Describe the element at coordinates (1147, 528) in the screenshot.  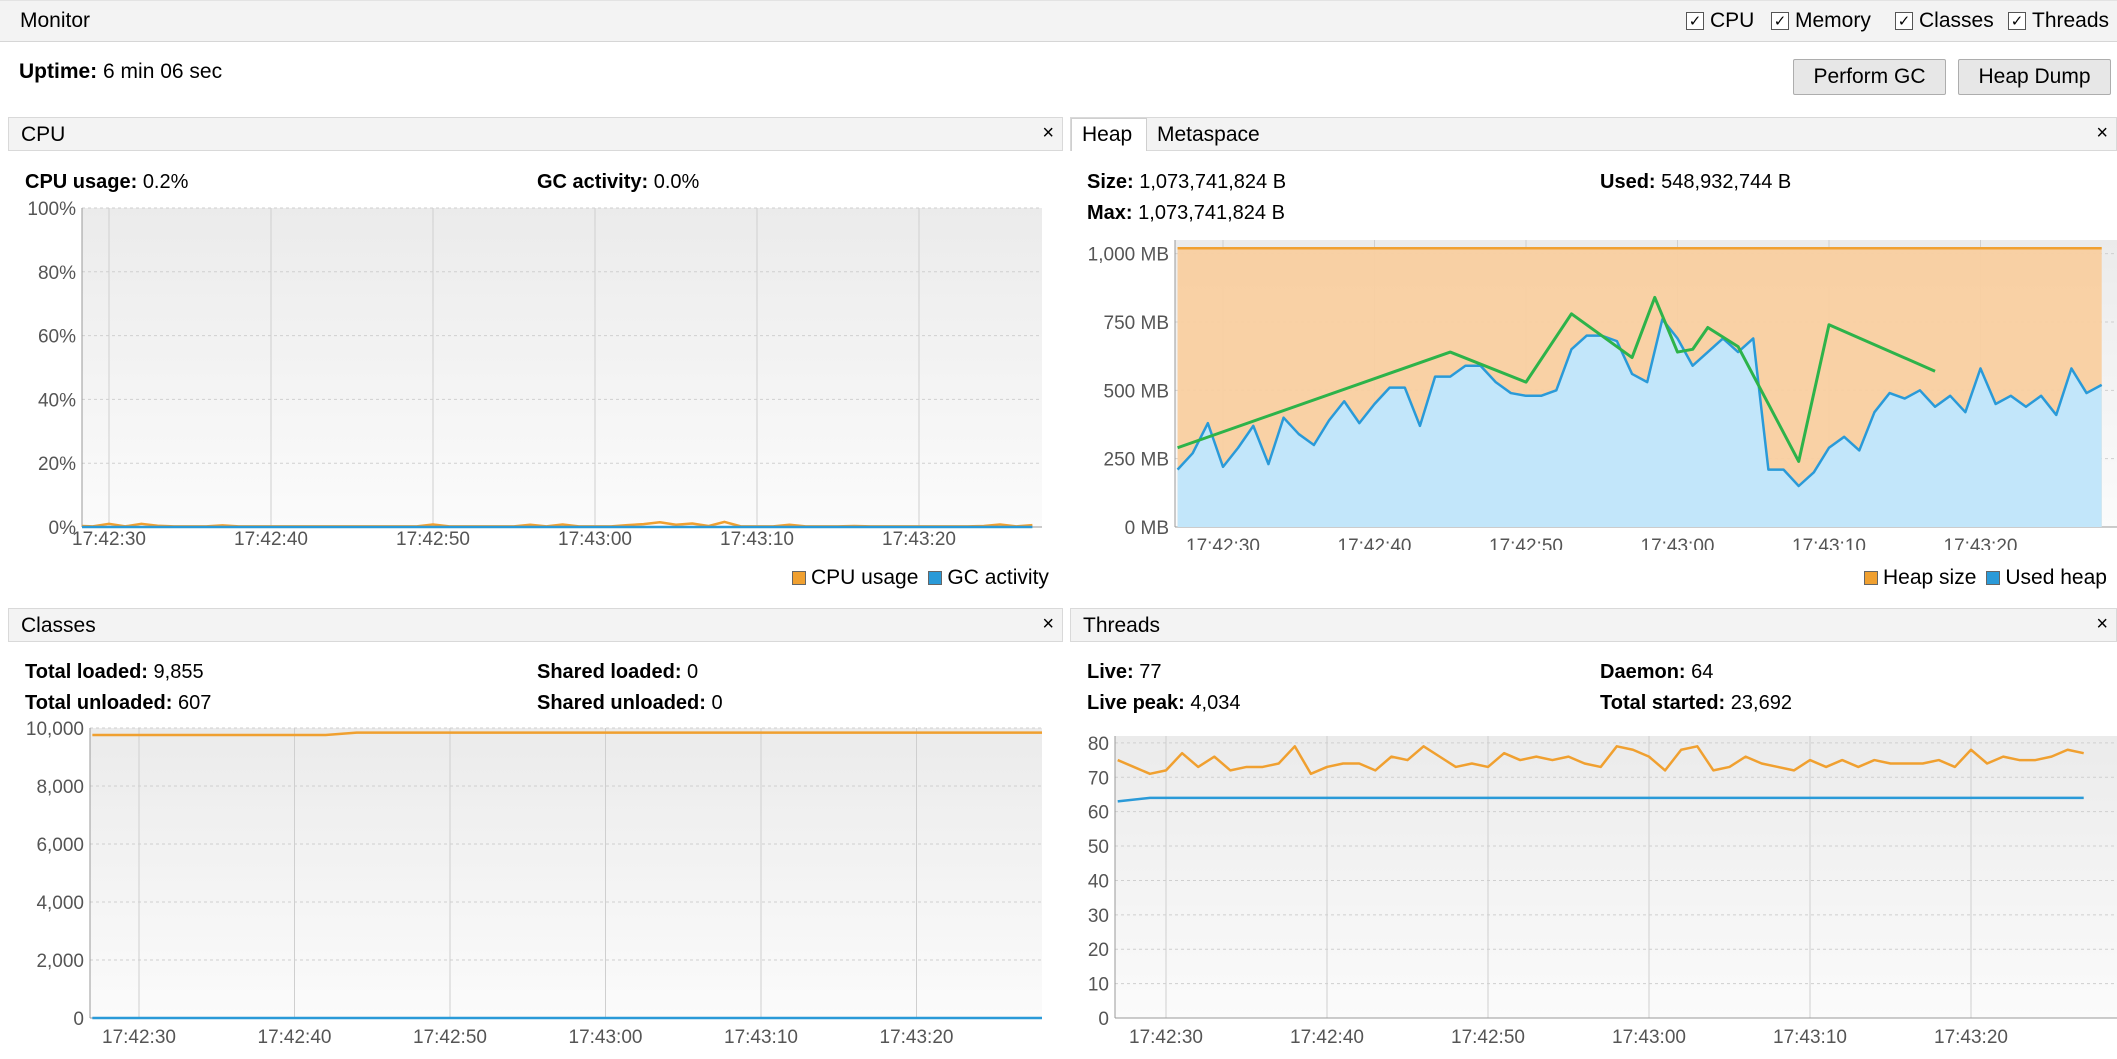
I see `y-tick-label: 0 MB` at that location.